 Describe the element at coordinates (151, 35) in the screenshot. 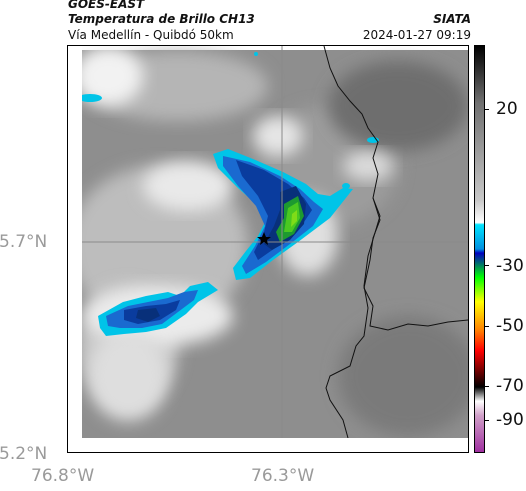

I see `route-subtitle: Vía Medellín - Quibdó 50km` at that location.